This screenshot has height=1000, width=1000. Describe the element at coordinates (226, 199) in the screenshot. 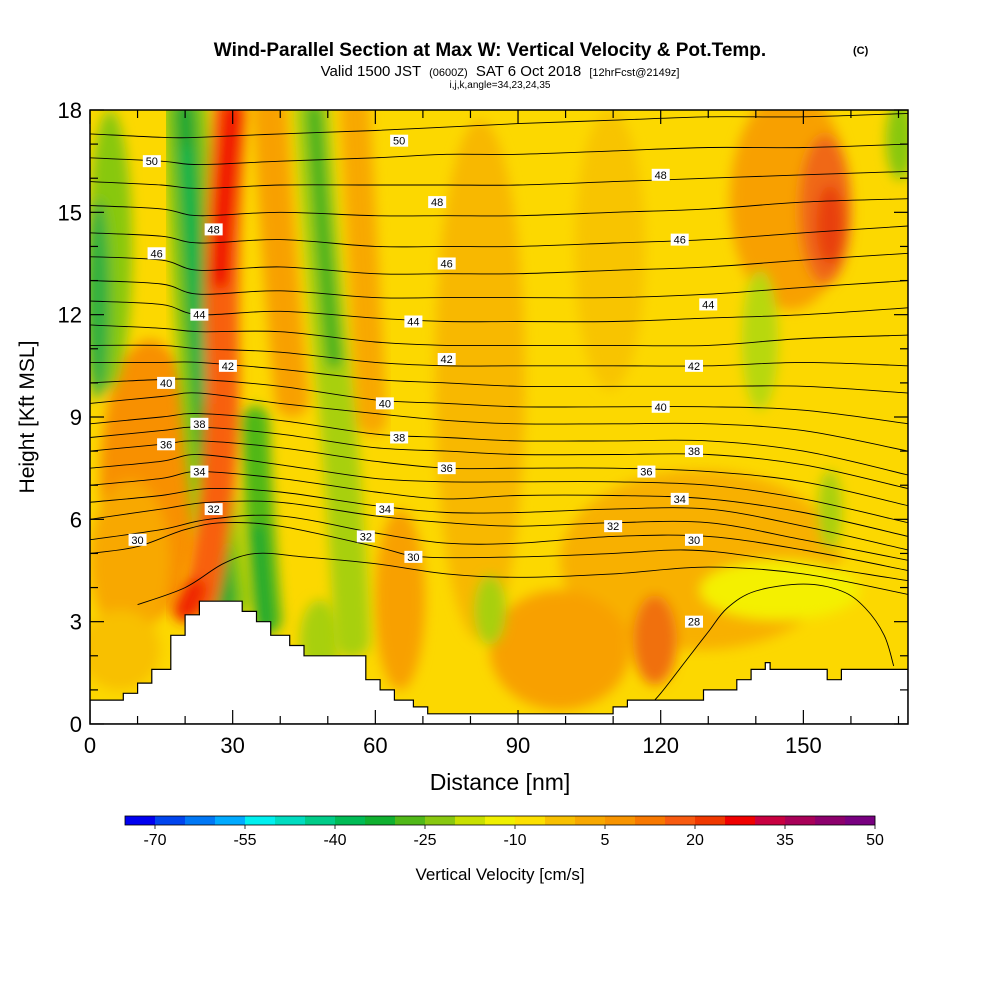

I see `updraft-band-core` at that location.